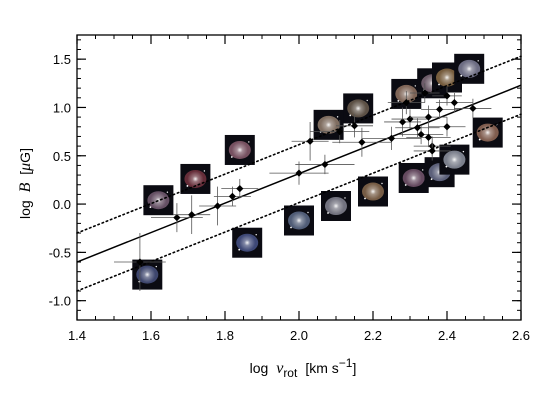  What do you see at coordinates (447, 335) in the screenshot?
I see `x-tick-label: 2.4` at bounding box center [447, 335].